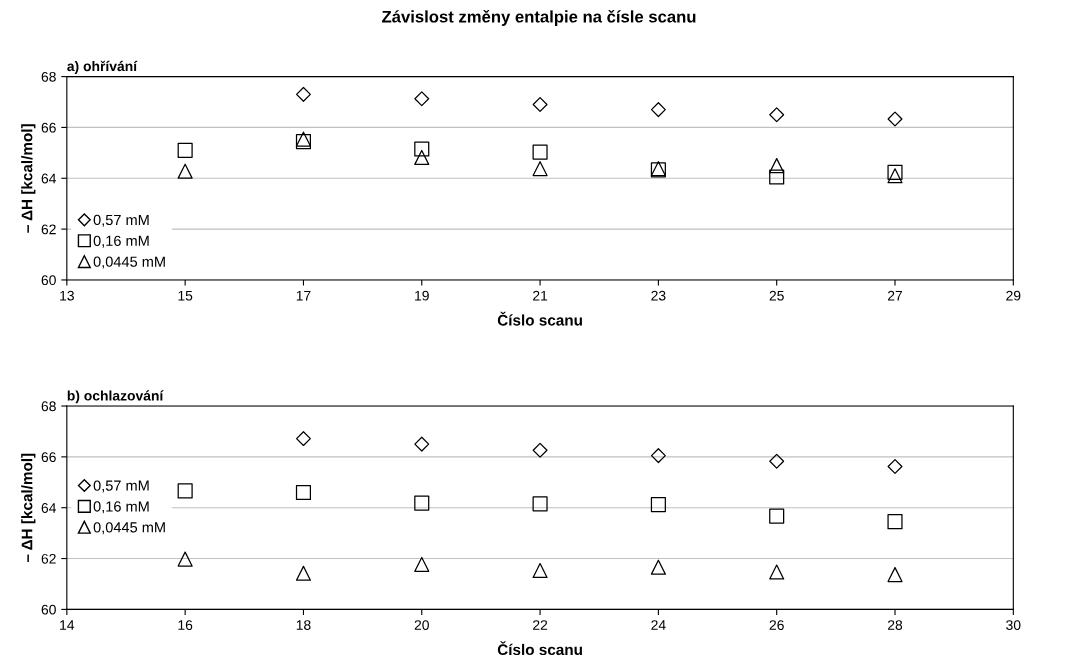  Describe the element at coordinates (776, 295) in the screenshot. I see `x-tick-label: 25` at that location.